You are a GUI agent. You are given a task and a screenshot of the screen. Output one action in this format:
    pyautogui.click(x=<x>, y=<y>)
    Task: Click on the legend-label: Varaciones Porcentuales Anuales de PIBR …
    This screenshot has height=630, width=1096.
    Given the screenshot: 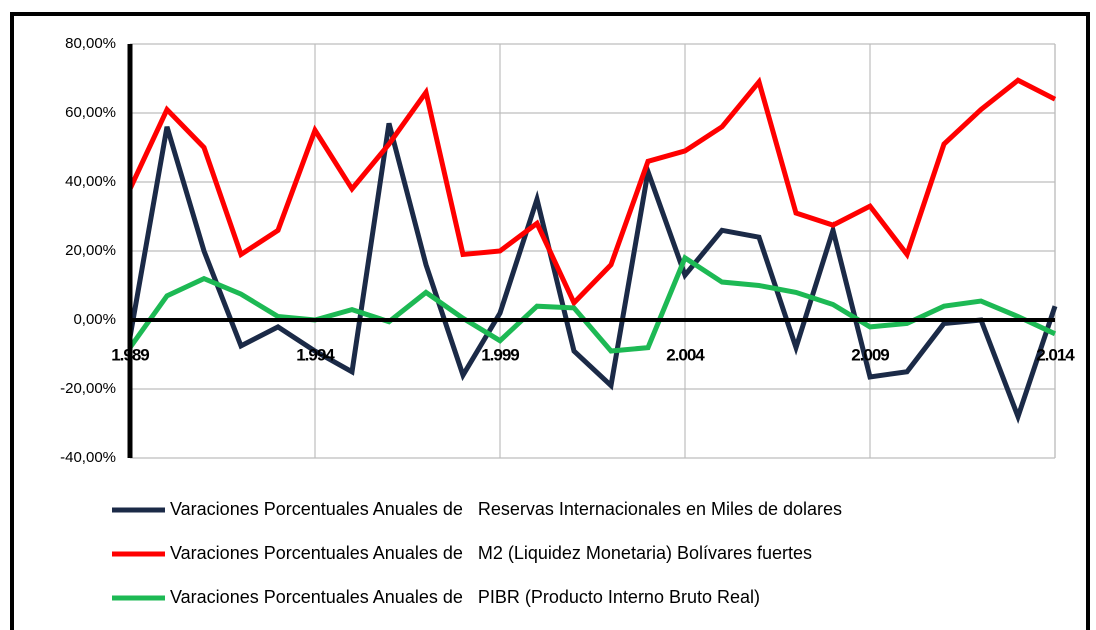 What is the action you would take?
    pyautogui.click(x=465, y=597)
    